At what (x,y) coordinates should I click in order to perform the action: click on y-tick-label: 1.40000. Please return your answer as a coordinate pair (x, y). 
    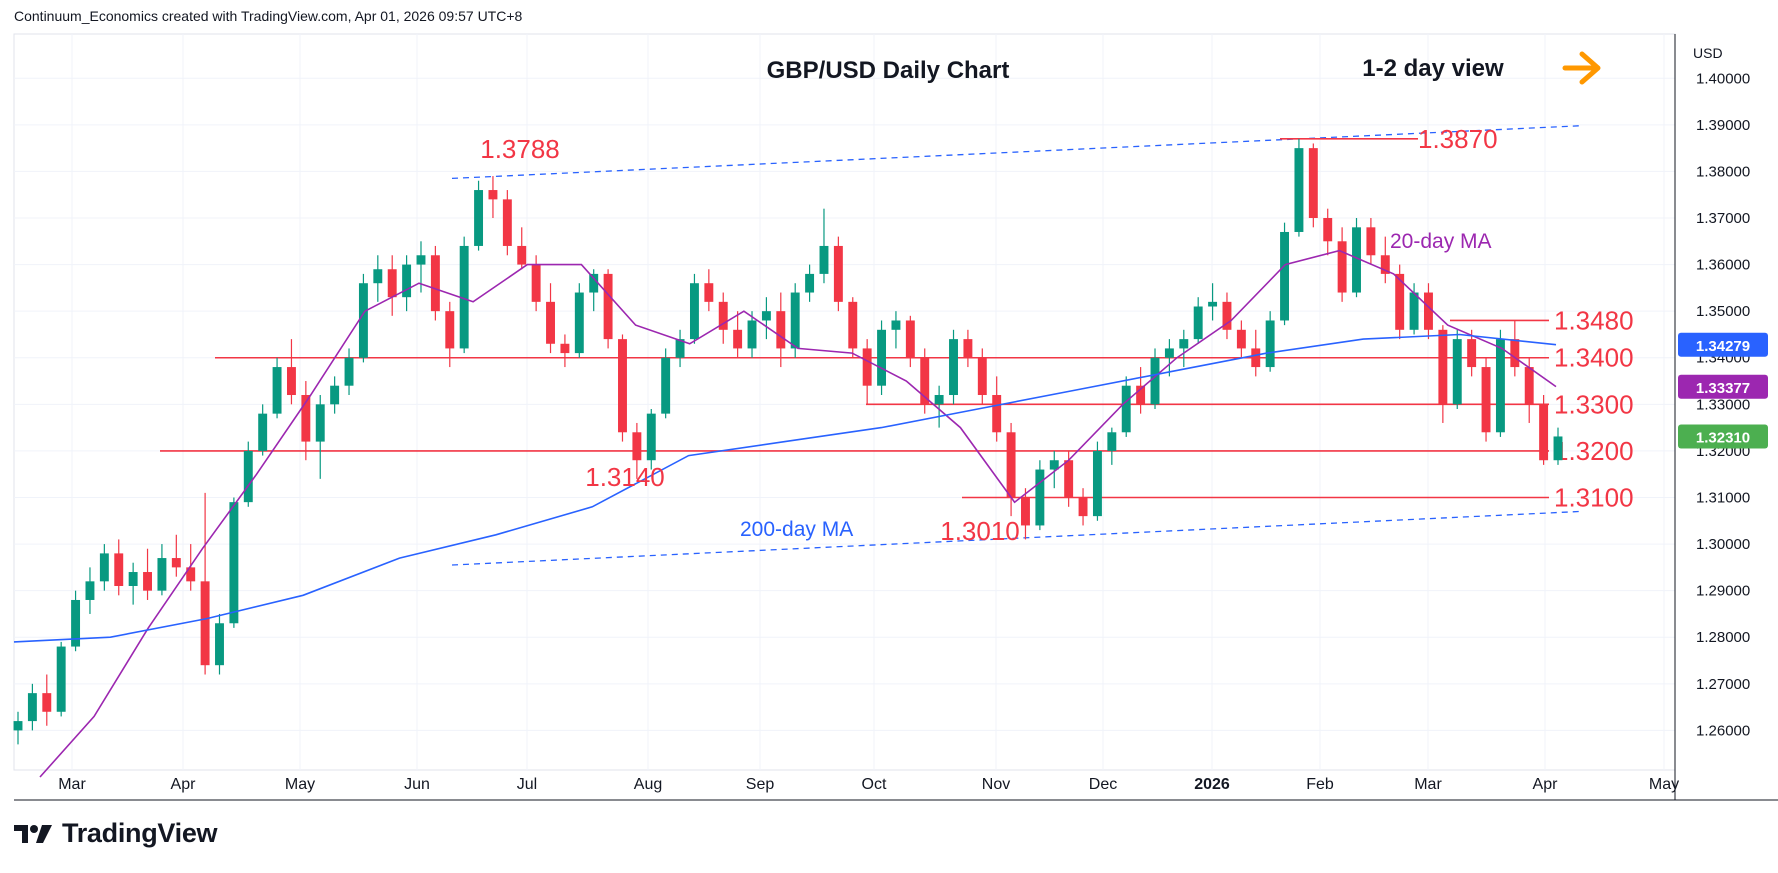
    Looking at the image, I should click on (1723, 78).